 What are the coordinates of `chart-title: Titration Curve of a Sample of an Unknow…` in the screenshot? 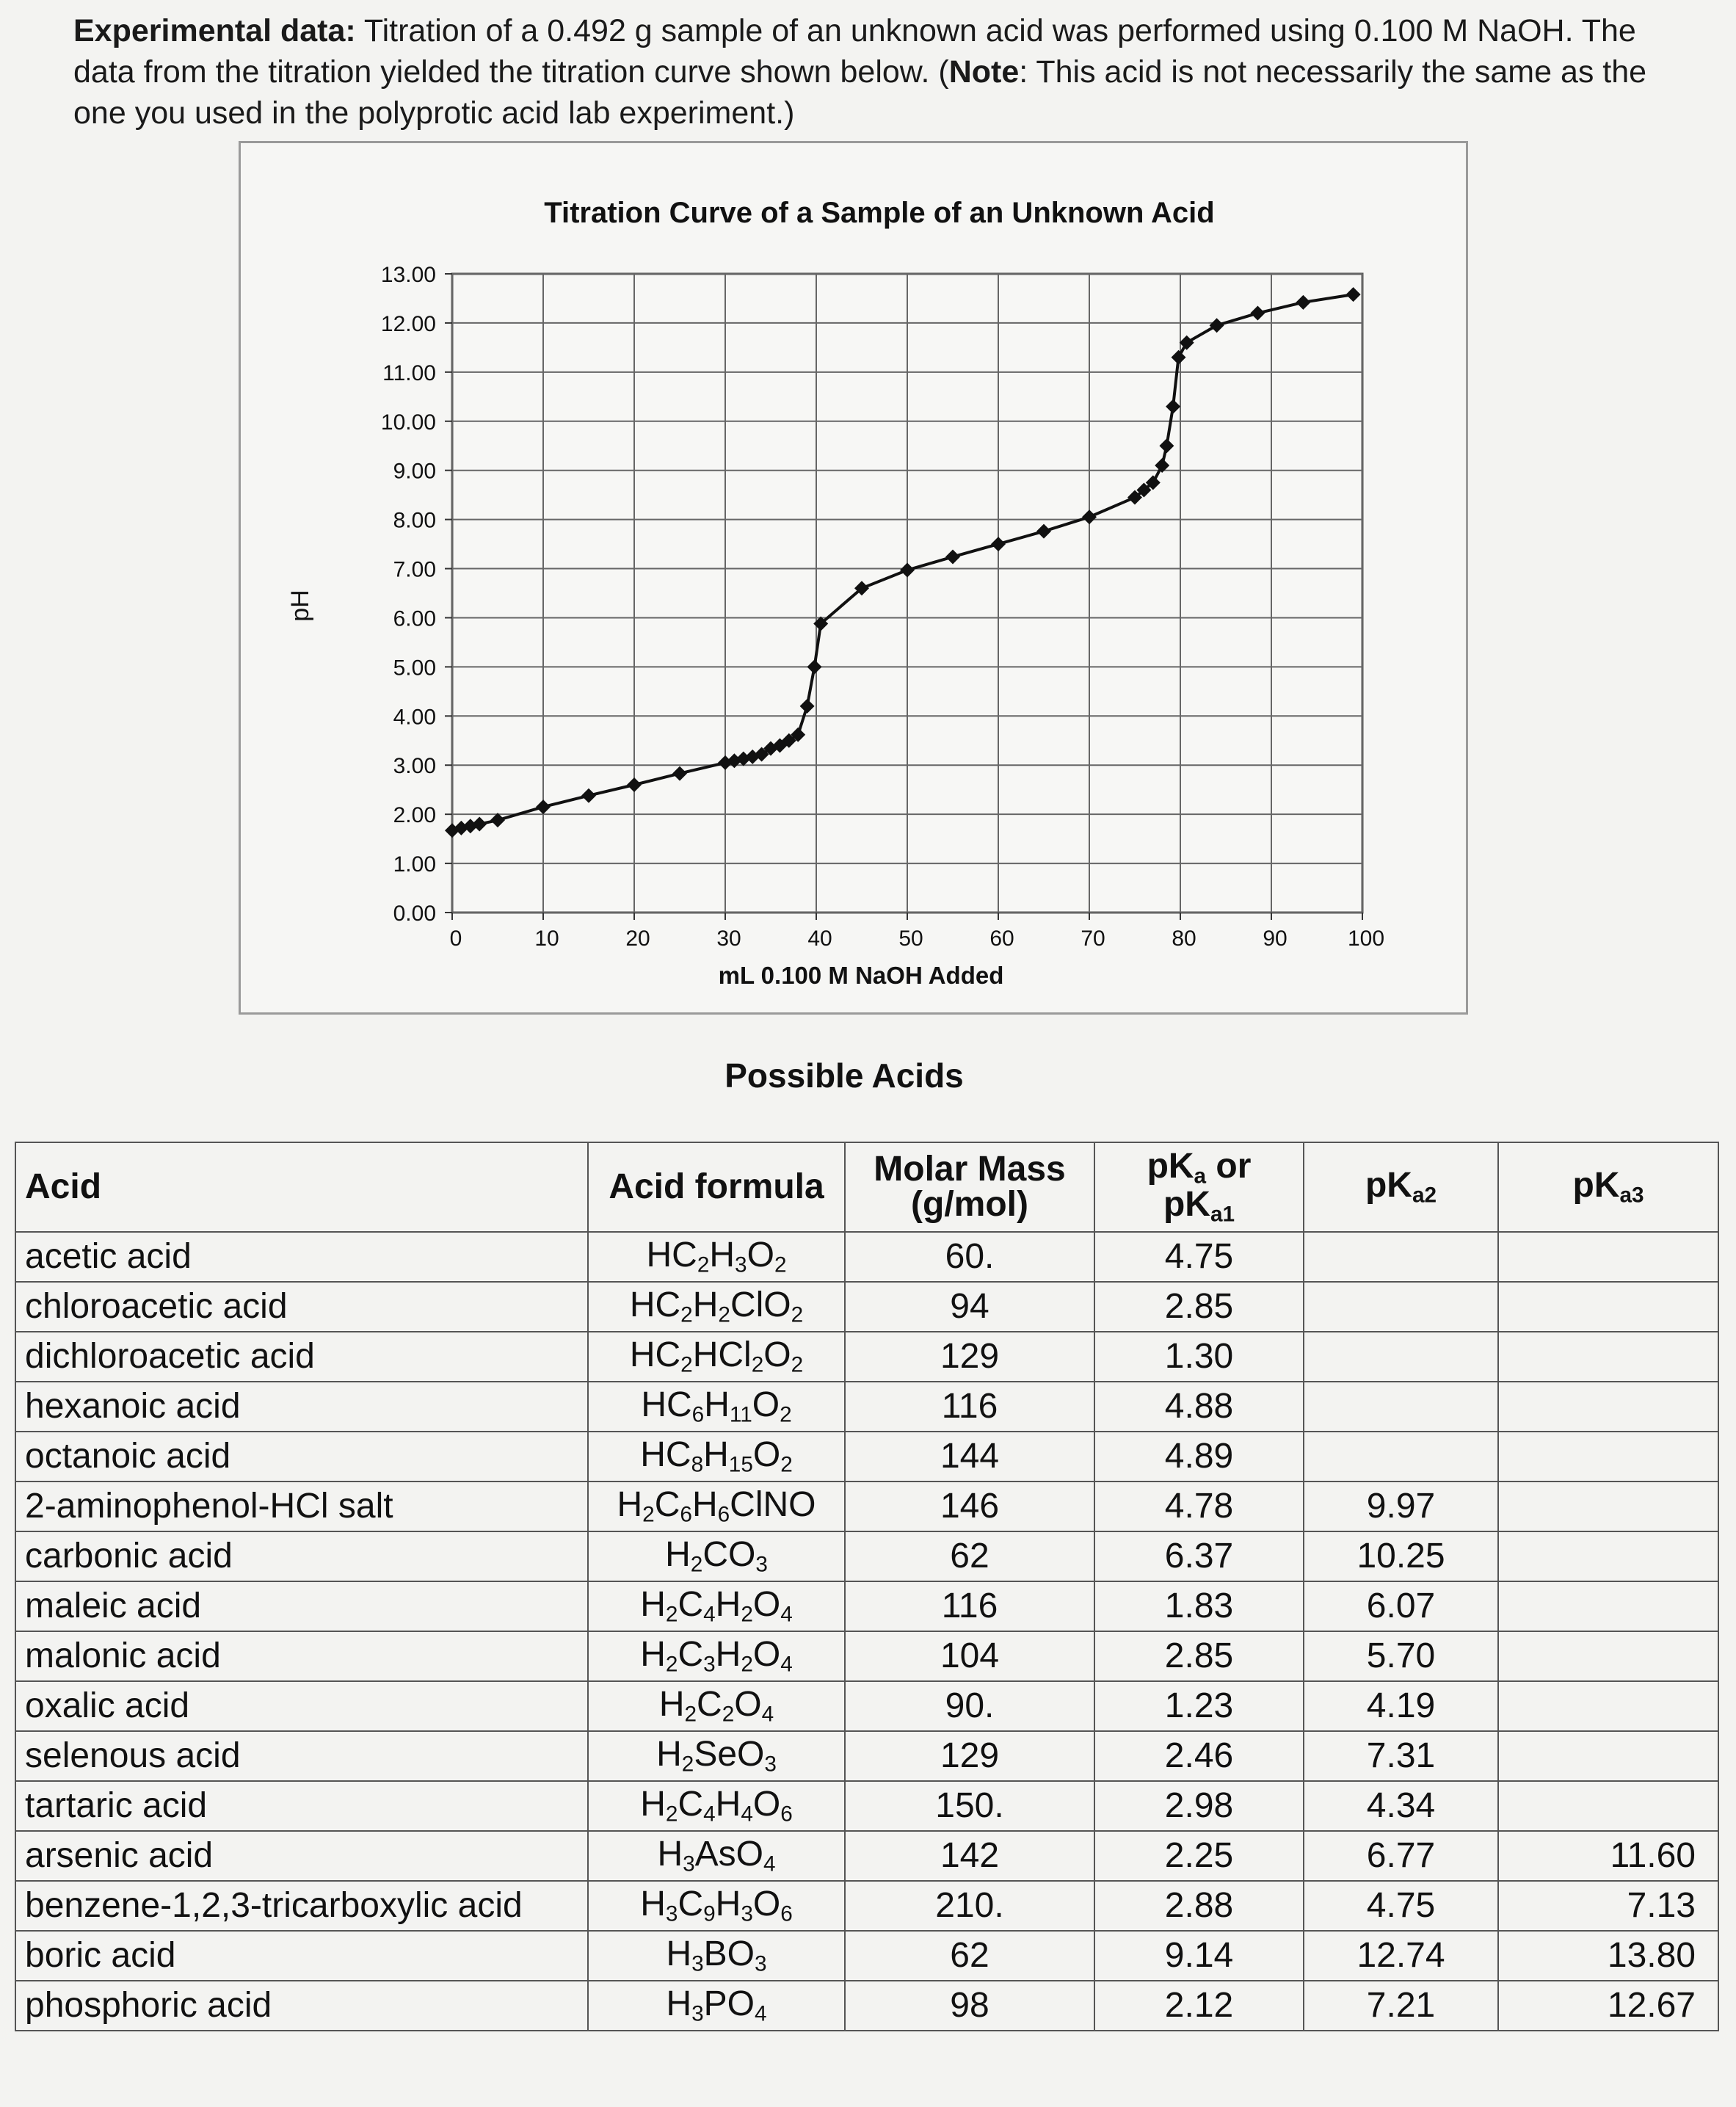 It's located at (879, 213).